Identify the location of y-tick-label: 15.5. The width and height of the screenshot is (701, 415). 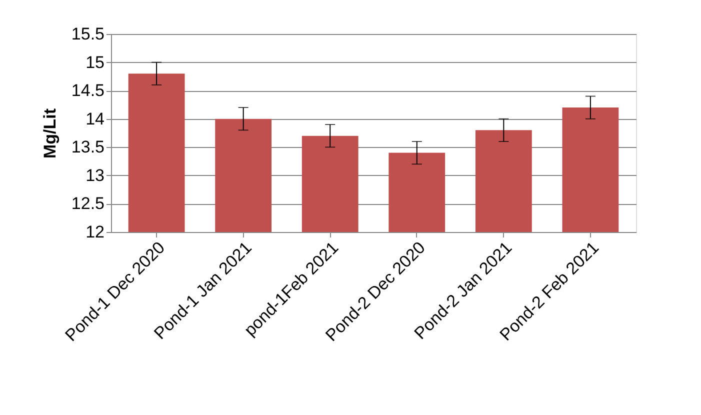
(87, 34).